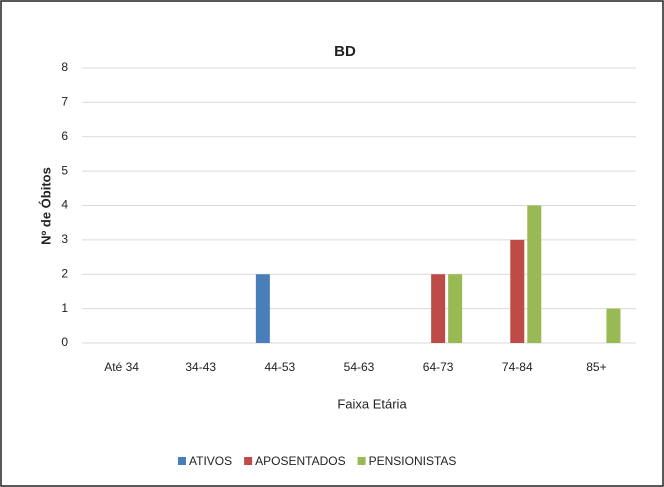 Image resolution: width=664 pixels, height=487 pixels. I want to click on y-tick-label: 5, so click(64, 170).